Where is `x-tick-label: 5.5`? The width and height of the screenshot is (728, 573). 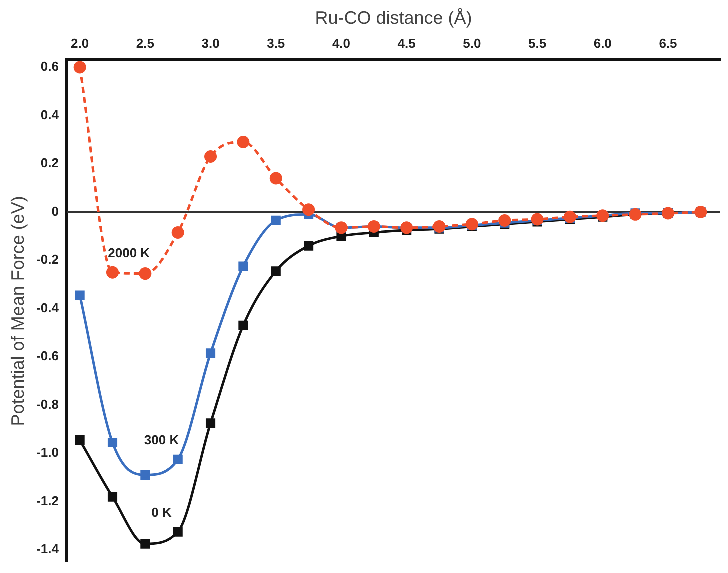 x-tick-label: 5.5 is located at coordinates (537, 43).